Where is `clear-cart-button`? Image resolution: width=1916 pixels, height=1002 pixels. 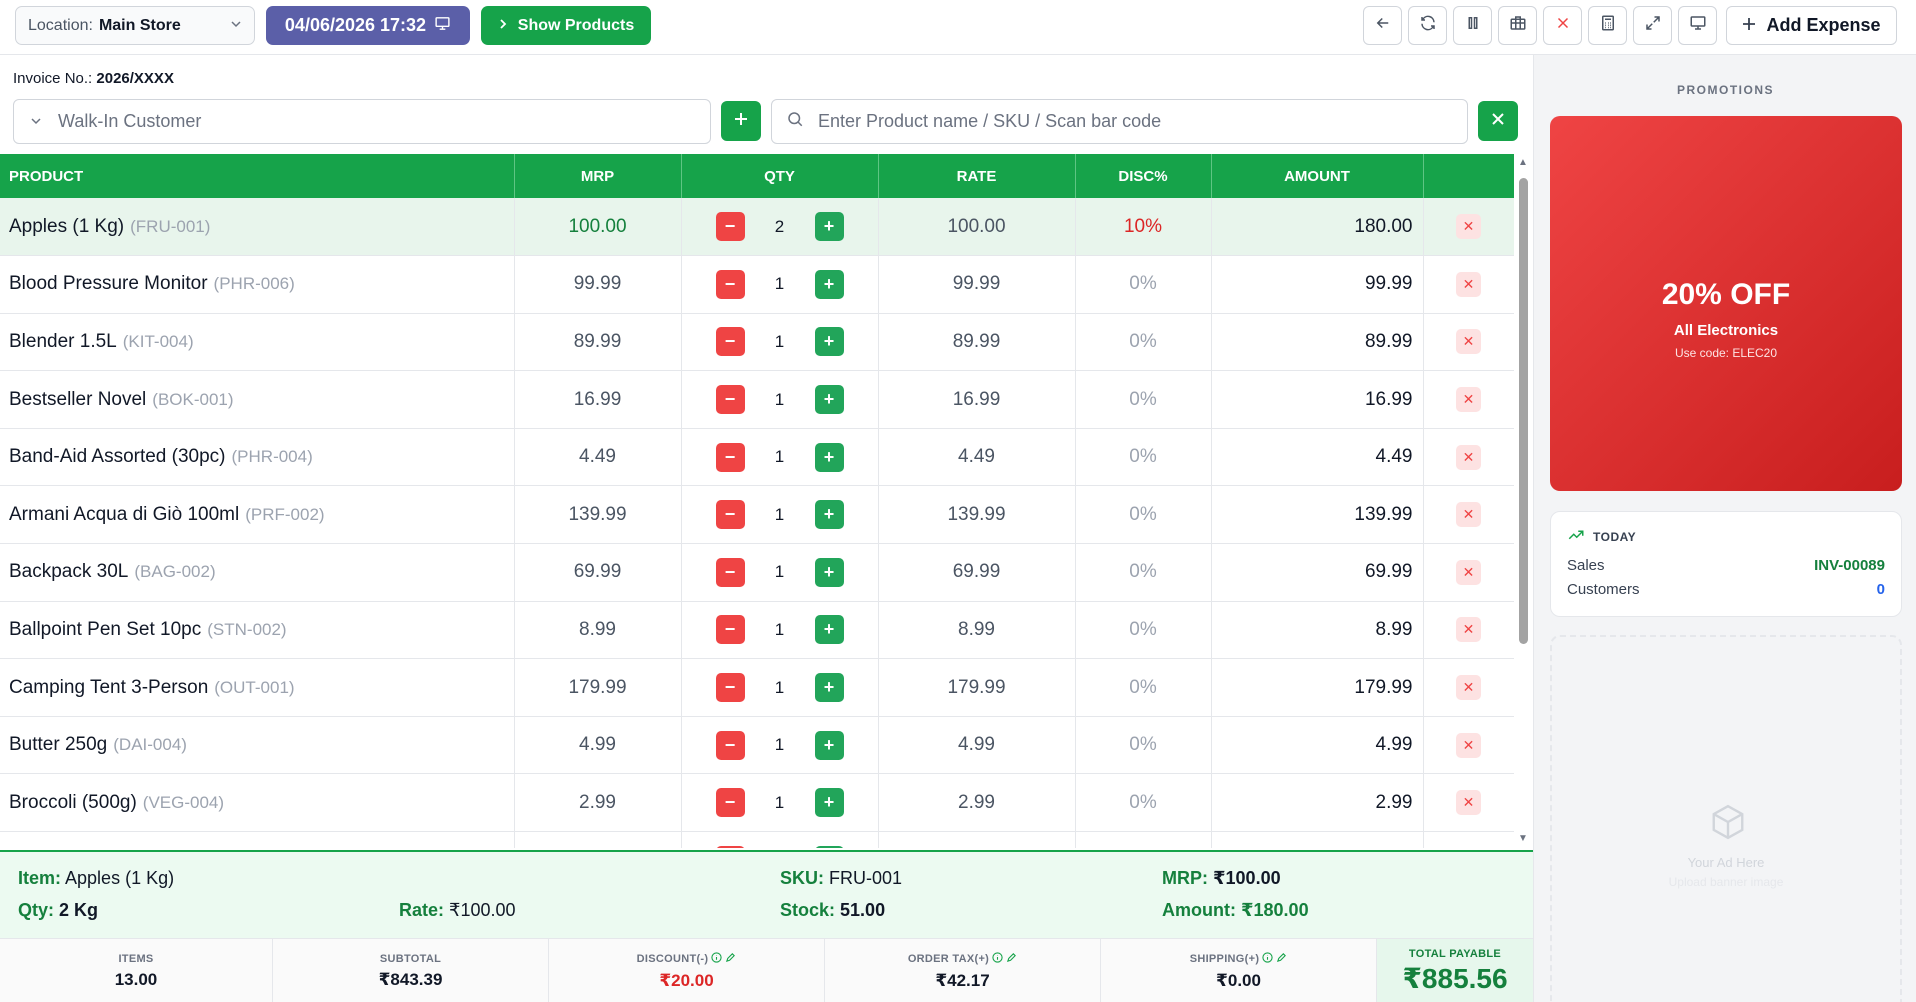
clear-cart-button is located at coordinates (1498, 121).